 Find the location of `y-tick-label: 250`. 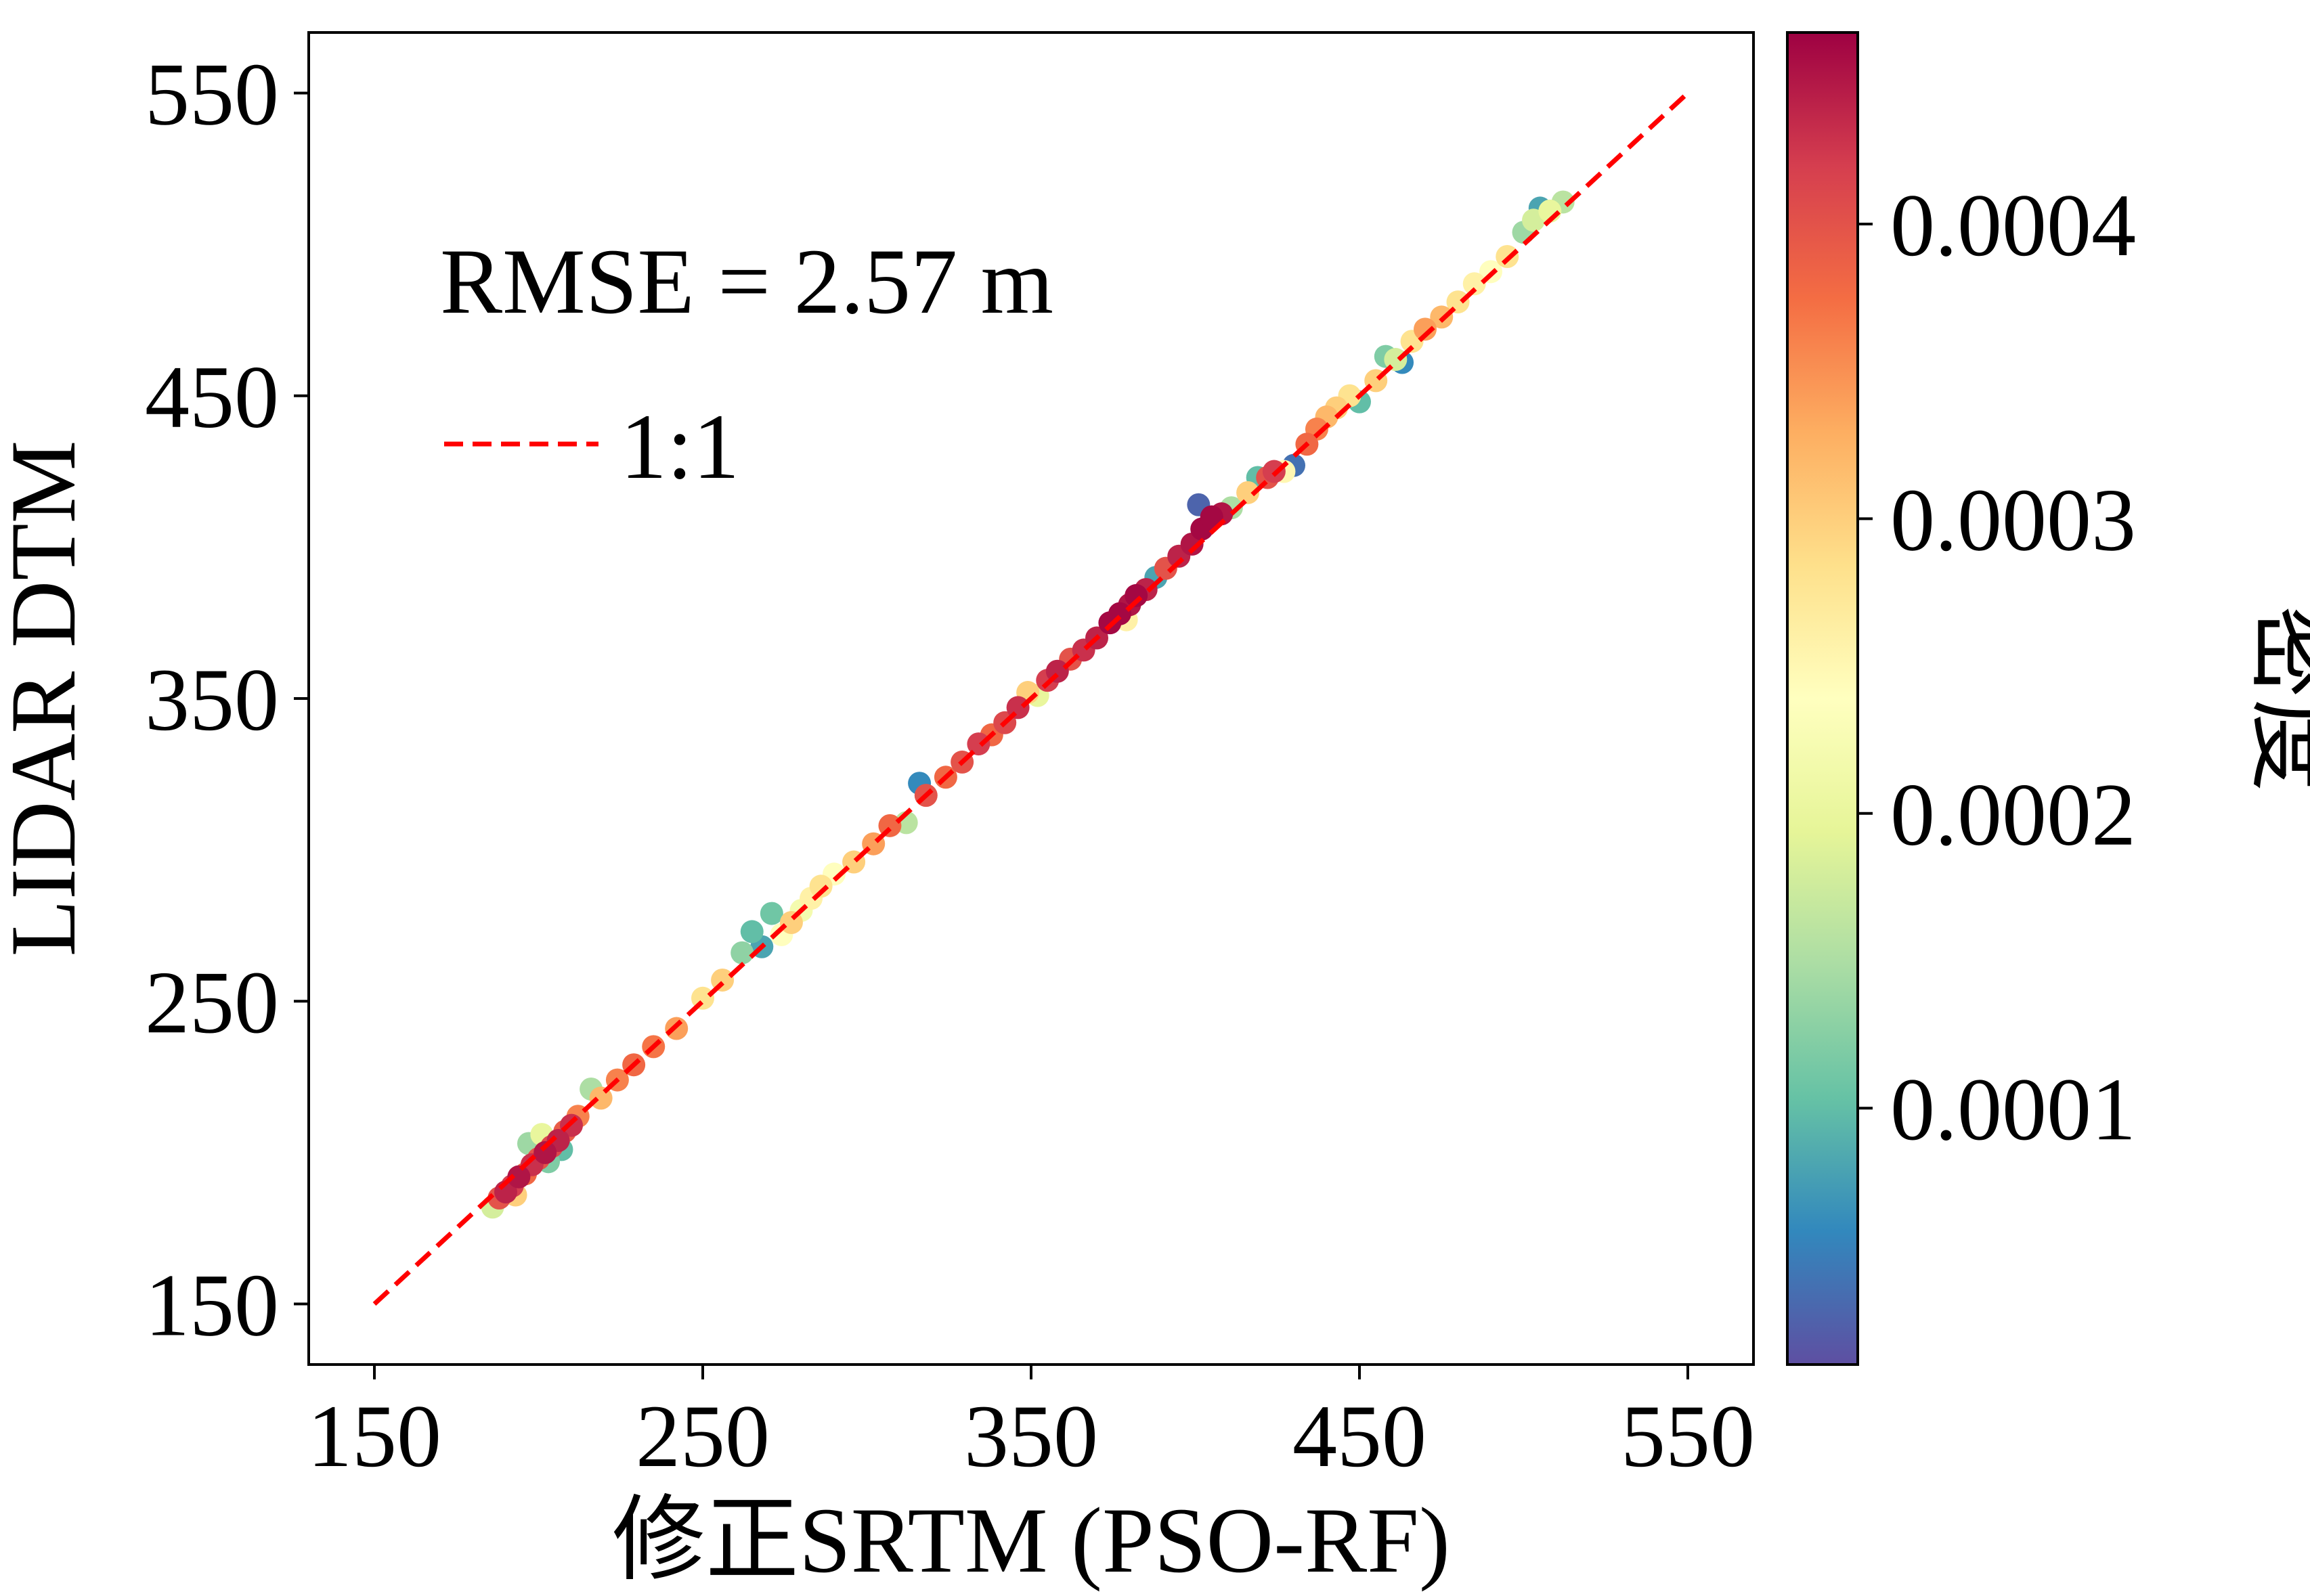

y-tick-label: 250 is located at coordinates (212, 1002).